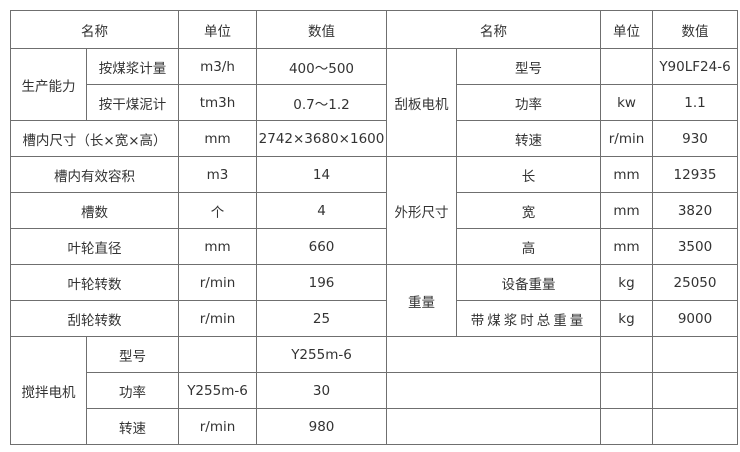 Image resolution: width=740 pixels, height=452 pixels. Describe the element at coordinates (528, 282) in the screenshot. I see `cell-name: 设备重量` at that location.